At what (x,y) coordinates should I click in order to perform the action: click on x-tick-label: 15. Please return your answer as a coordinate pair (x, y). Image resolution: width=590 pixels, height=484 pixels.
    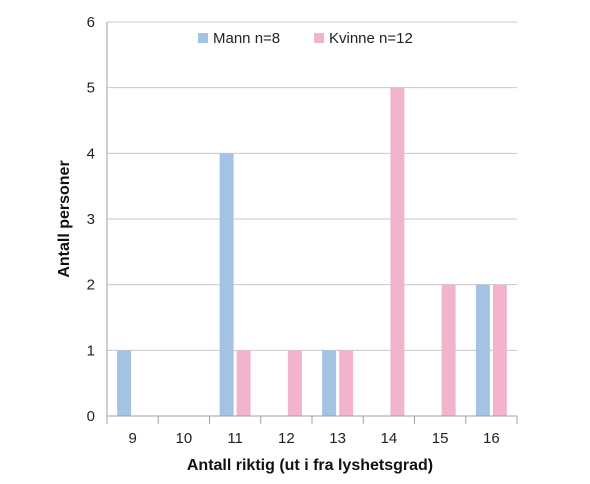
    Looking at the image, I should click on (440, 438).